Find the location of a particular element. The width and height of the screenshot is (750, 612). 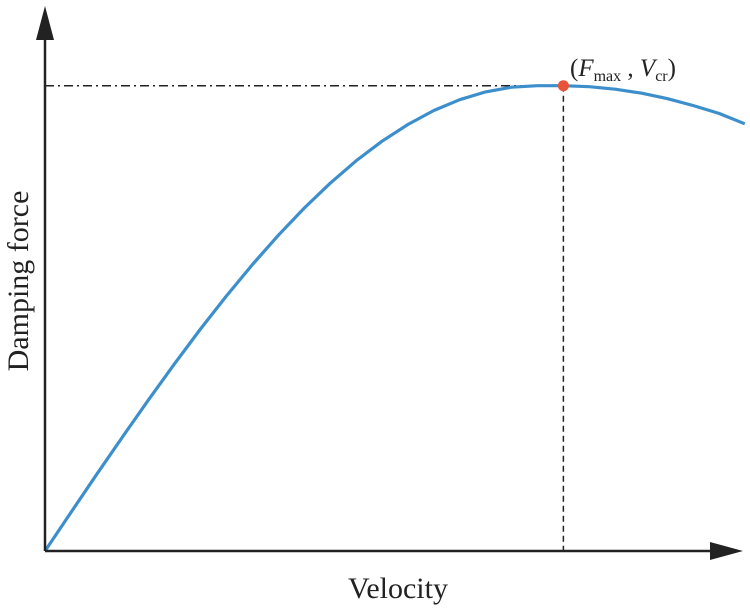

y-axis-arrowhead is located at coordinates (45, 23).